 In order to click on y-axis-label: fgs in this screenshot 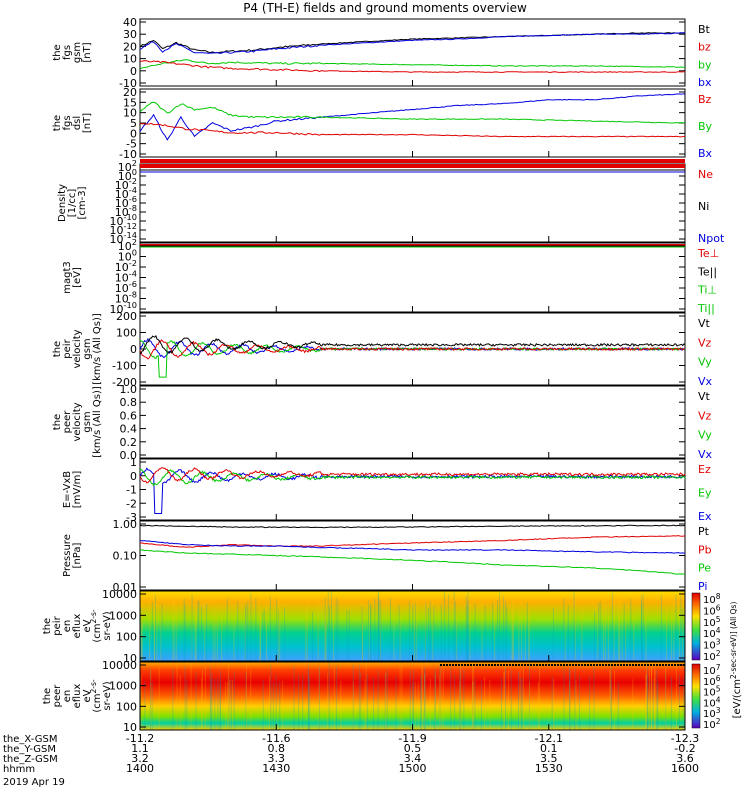, I will do `click(67, 52)`.